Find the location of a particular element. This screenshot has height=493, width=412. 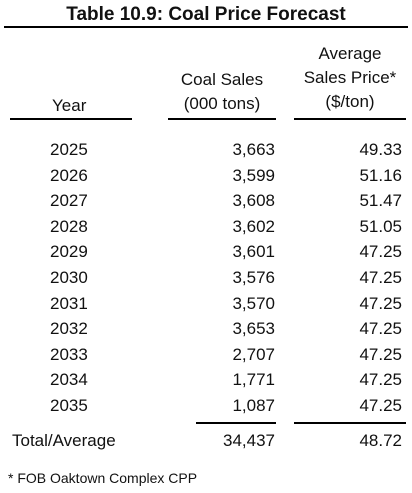

cell-year: 2029 is located at coordinates (69, 252).